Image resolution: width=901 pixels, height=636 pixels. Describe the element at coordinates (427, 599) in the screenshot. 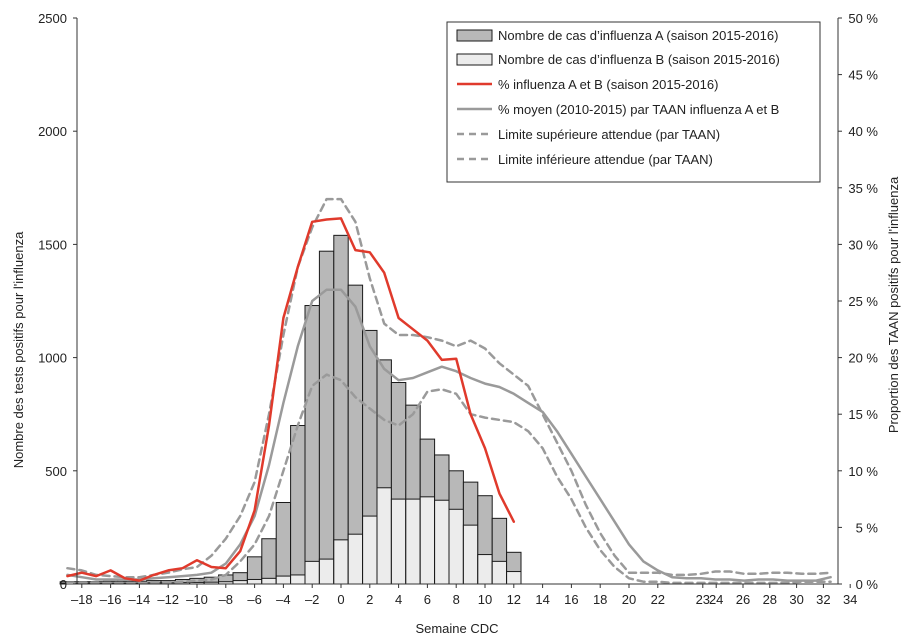

I see `x-tick-label: 6` at that location.